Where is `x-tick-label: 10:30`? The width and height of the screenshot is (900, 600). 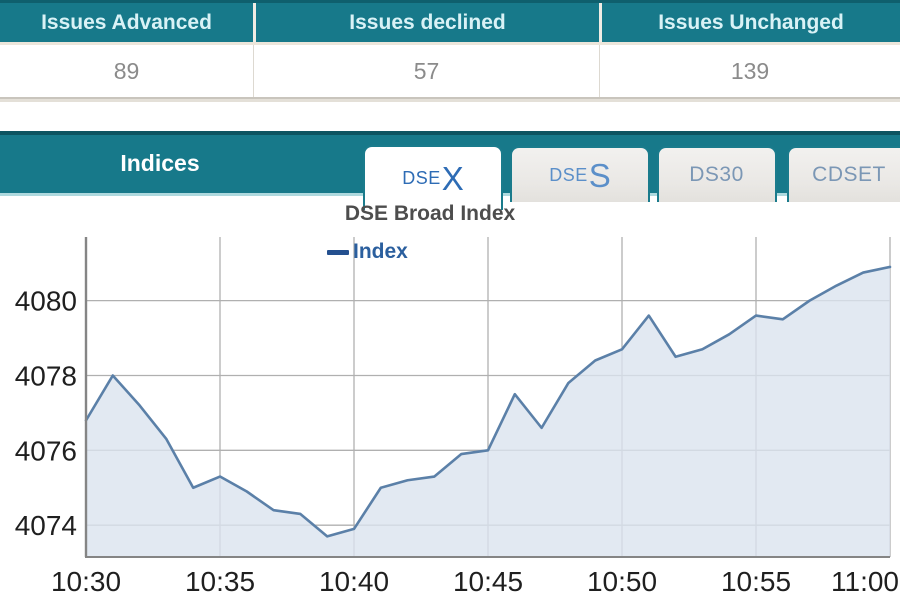 x-tick-label: 10:30 is located at coordinates (86, 581).